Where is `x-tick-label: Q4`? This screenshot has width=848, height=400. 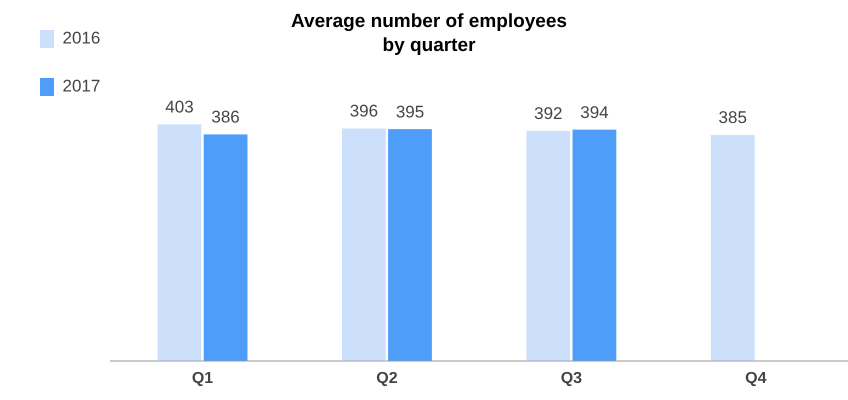 x-tick-label: Q4 is located at coordinates (756, 378).